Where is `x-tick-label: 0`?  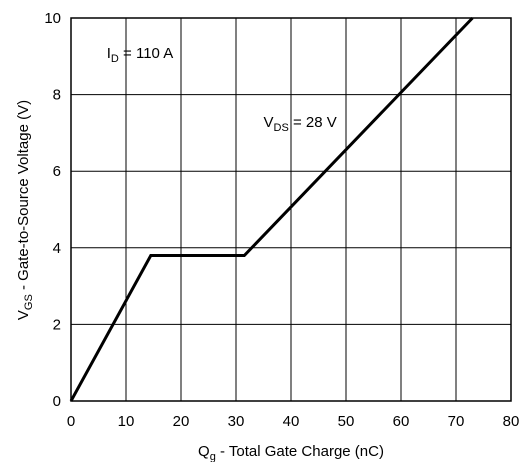 x-tick-label: 0 is located at coordinates (71, 421).